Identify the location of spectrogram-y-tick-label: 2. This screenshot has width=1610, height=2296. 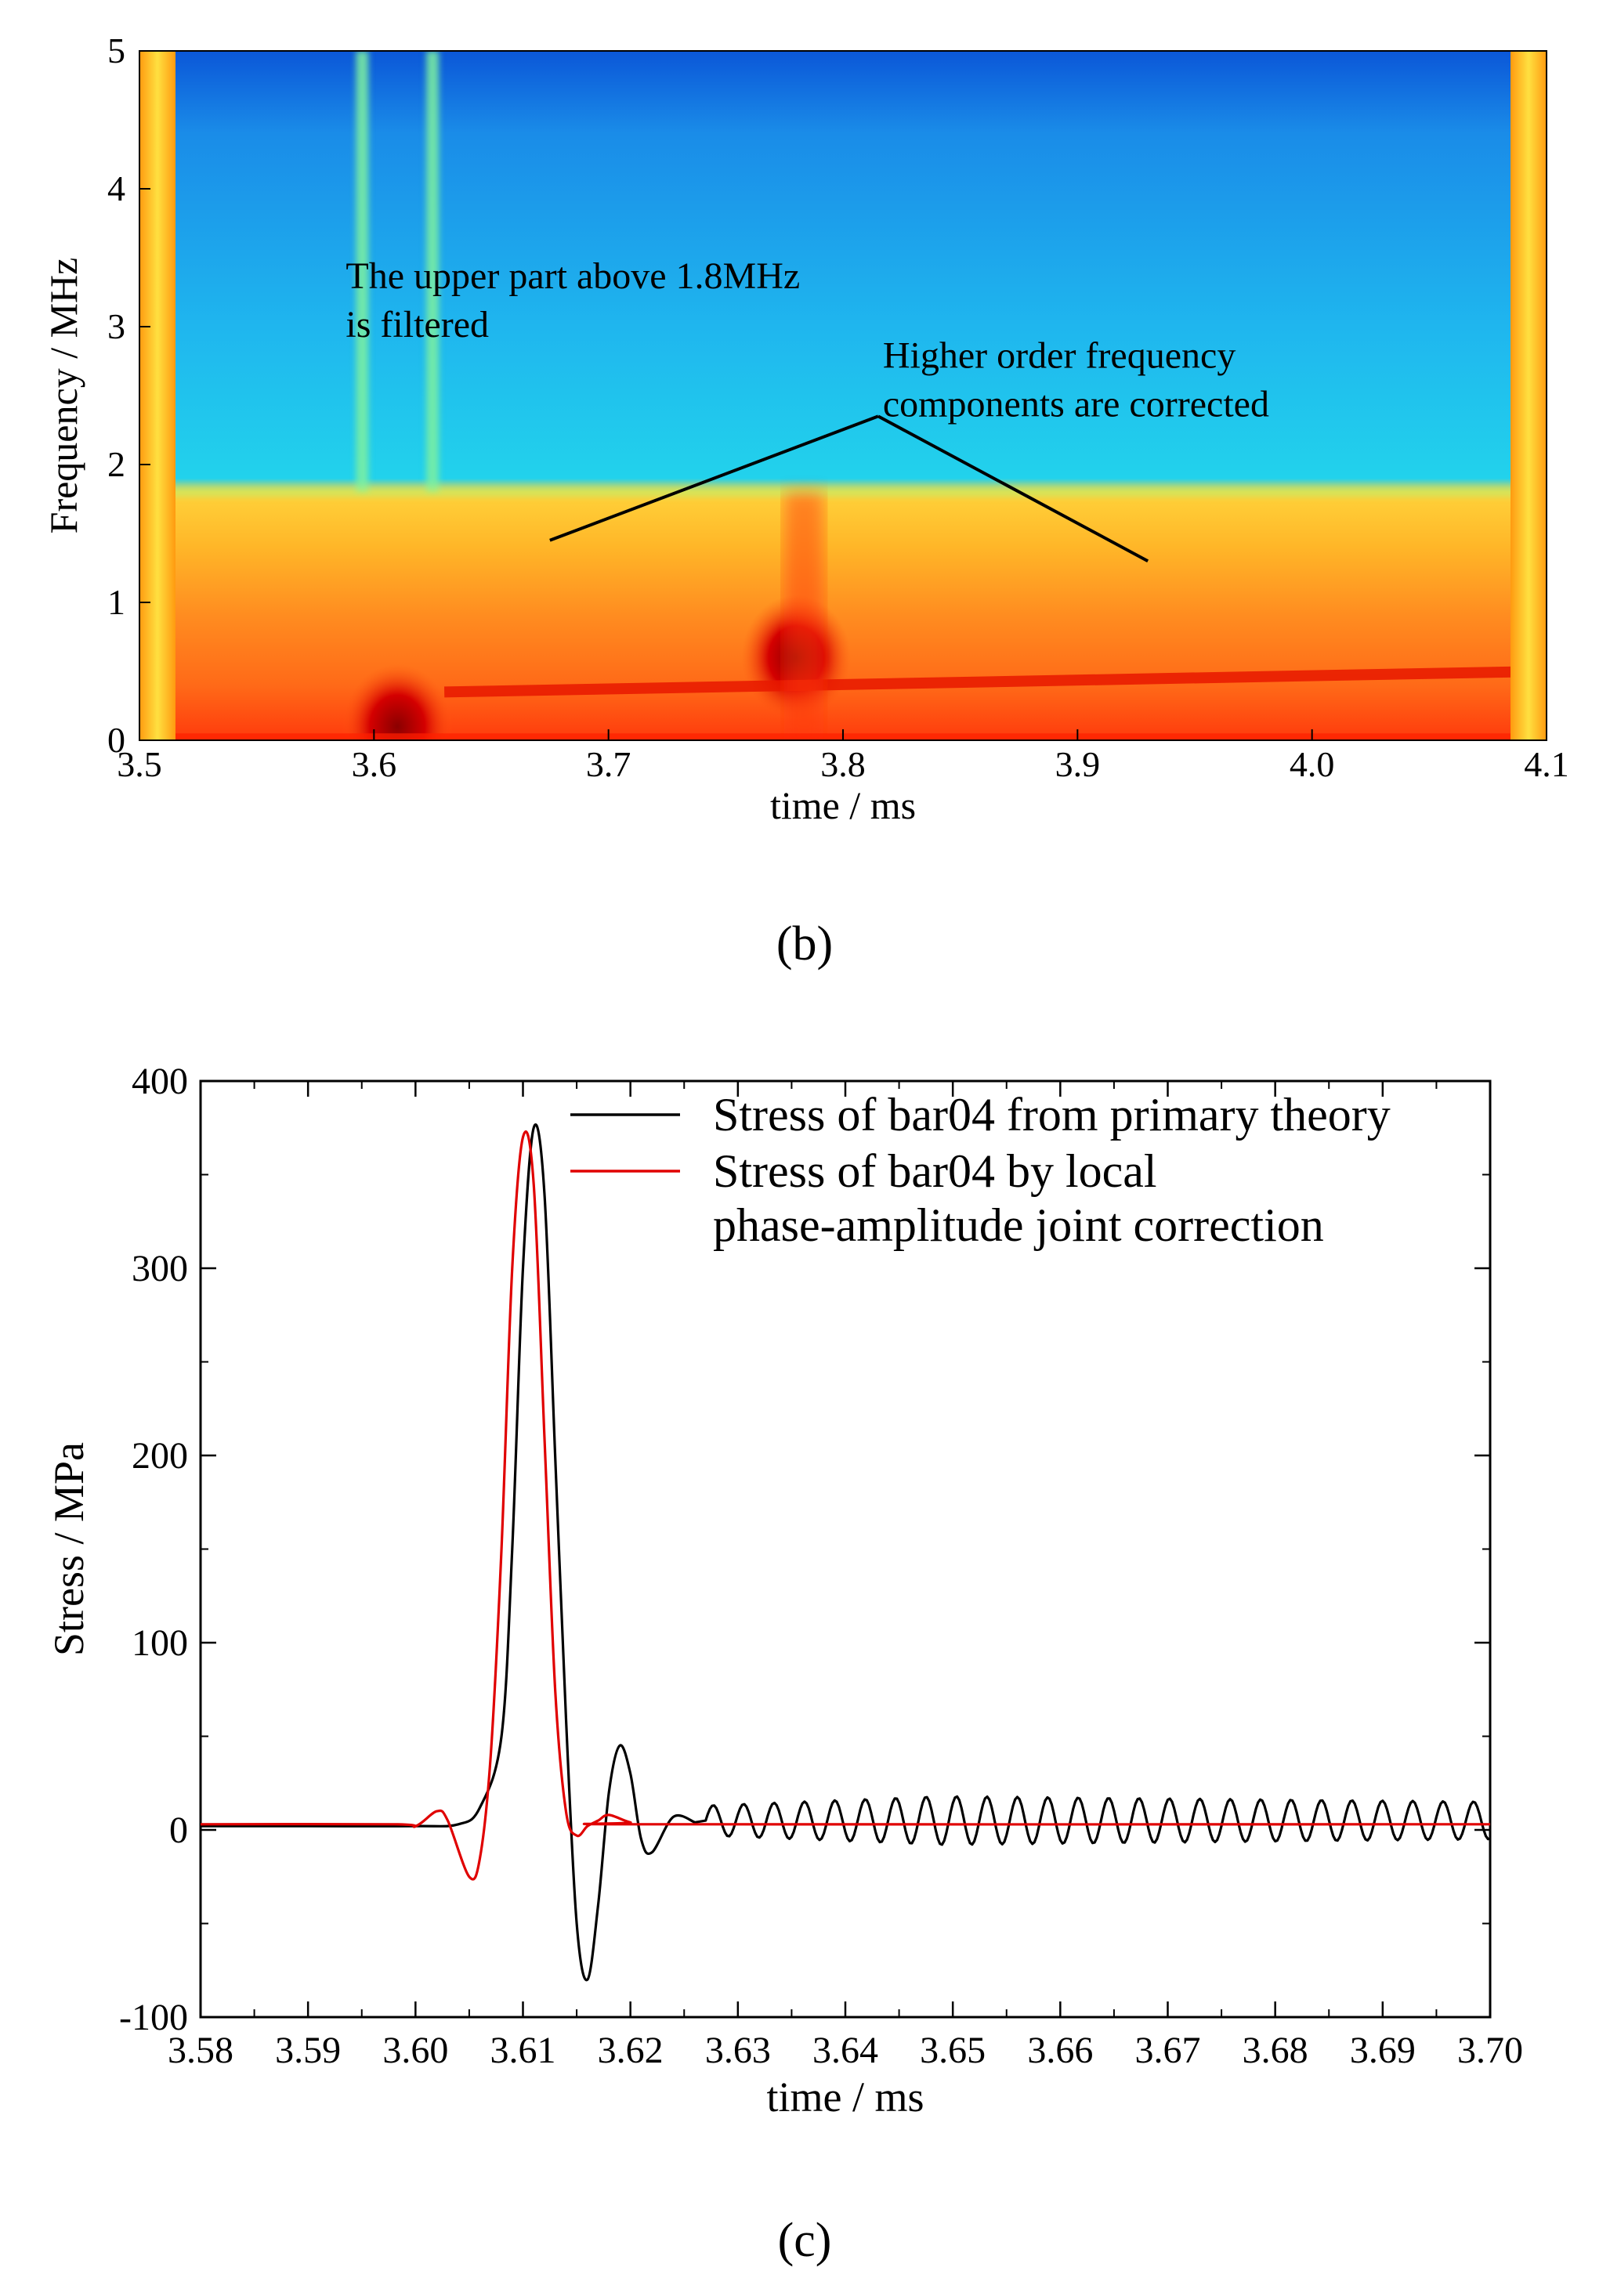
(116, 464).